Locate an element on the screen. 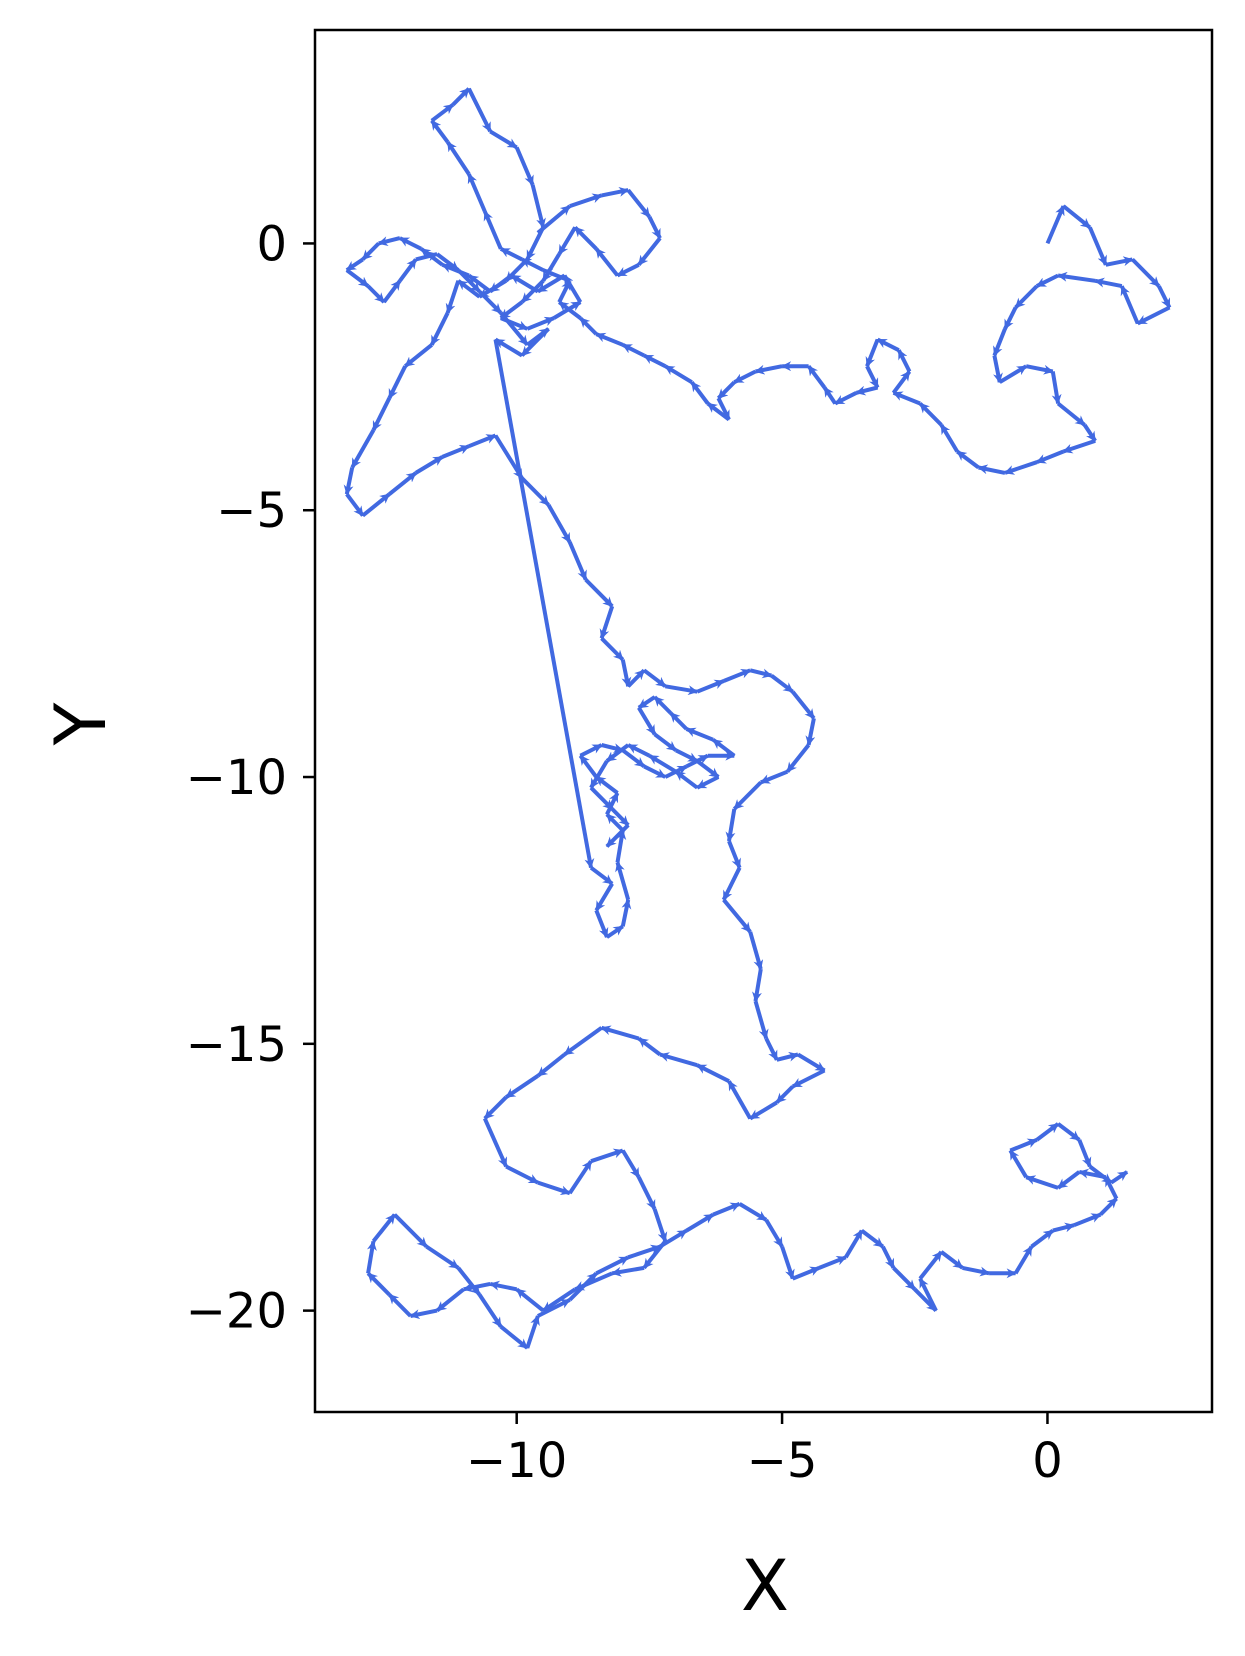 The height and width of the screenshot is (1656, 1245). x-tick-label: 0 is located at coordinates (1047, 1461).